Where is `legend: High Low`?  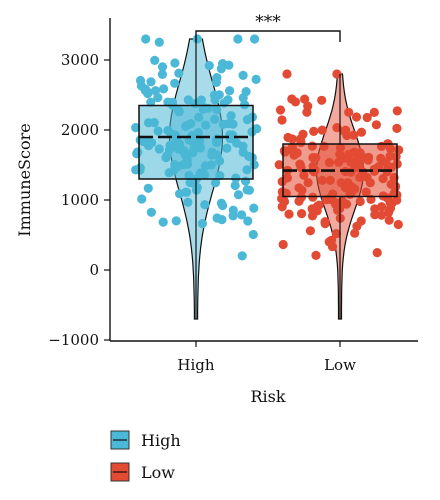
legend: High Low is located at coordinates (145, 456).